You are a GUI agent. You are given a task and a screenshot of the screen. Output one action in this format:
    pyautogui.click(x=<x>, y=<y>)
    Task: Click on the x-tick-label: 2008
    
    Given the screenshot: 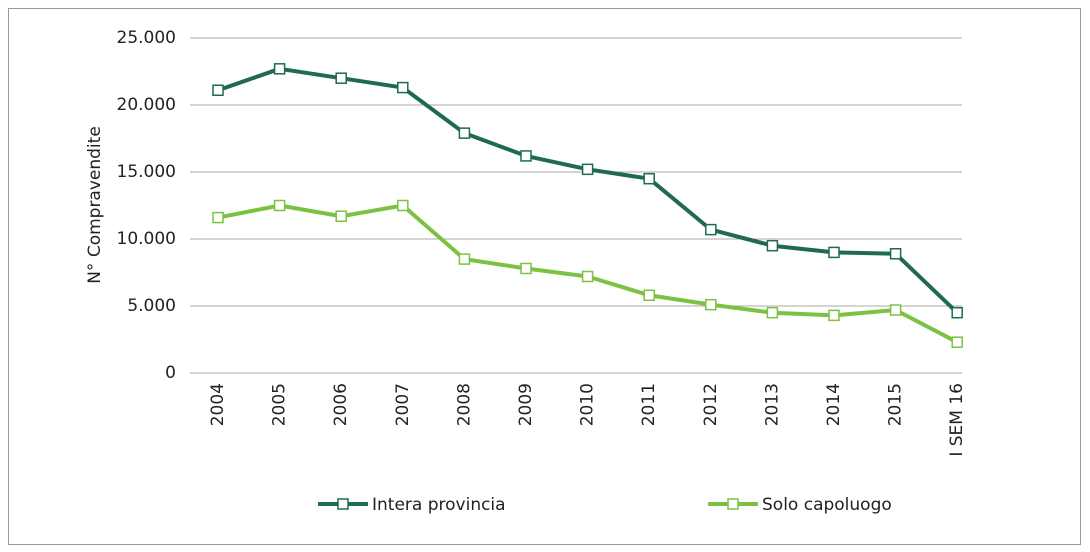 What is the action you would take?
    pyautogui.click(x=464, y=404)
    